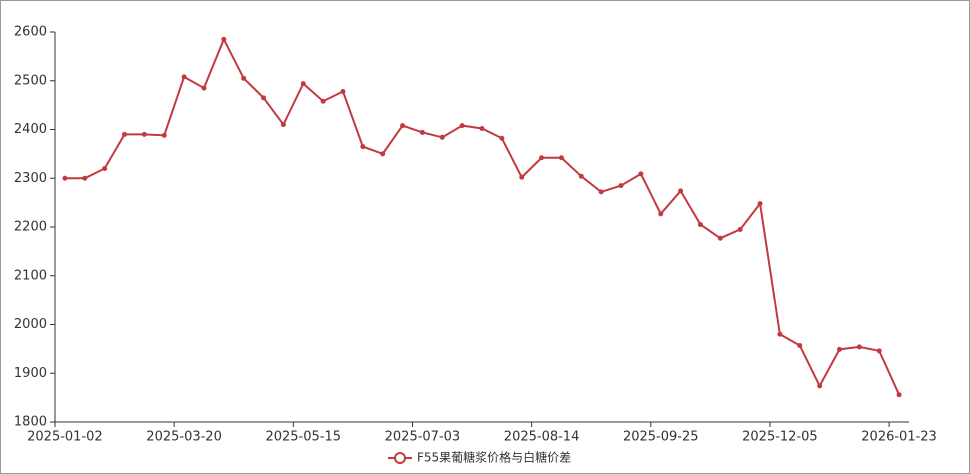 Image resolution: width=970 pixels, height=474 pixels. What do you see at coordinates (303, 437) in the screenshot?
I see `x-tick-label: 2025-05-15` at bounding box center [303, 437].